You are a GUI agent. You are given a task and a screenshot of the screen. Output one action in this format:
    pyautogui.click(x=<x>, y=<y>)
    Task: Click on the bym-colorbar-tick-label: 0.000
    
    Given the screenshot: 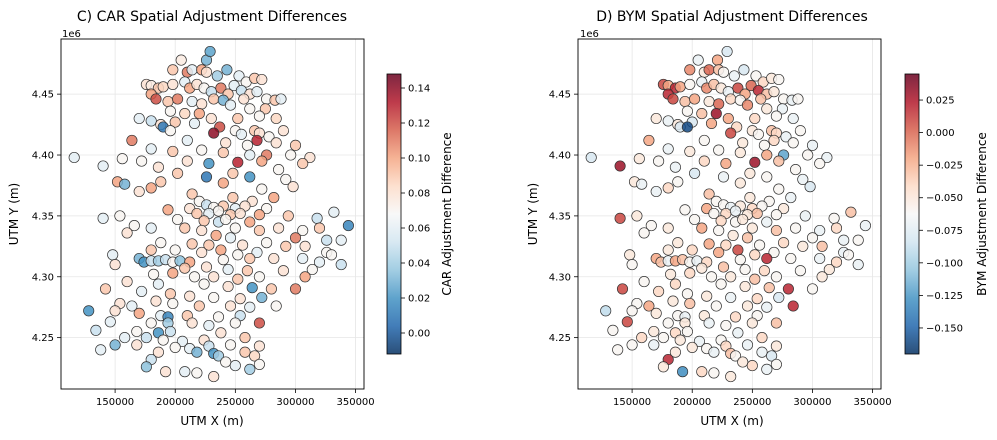 What is the action you would take?
    pyautogui.click(x=940, y=133)
    